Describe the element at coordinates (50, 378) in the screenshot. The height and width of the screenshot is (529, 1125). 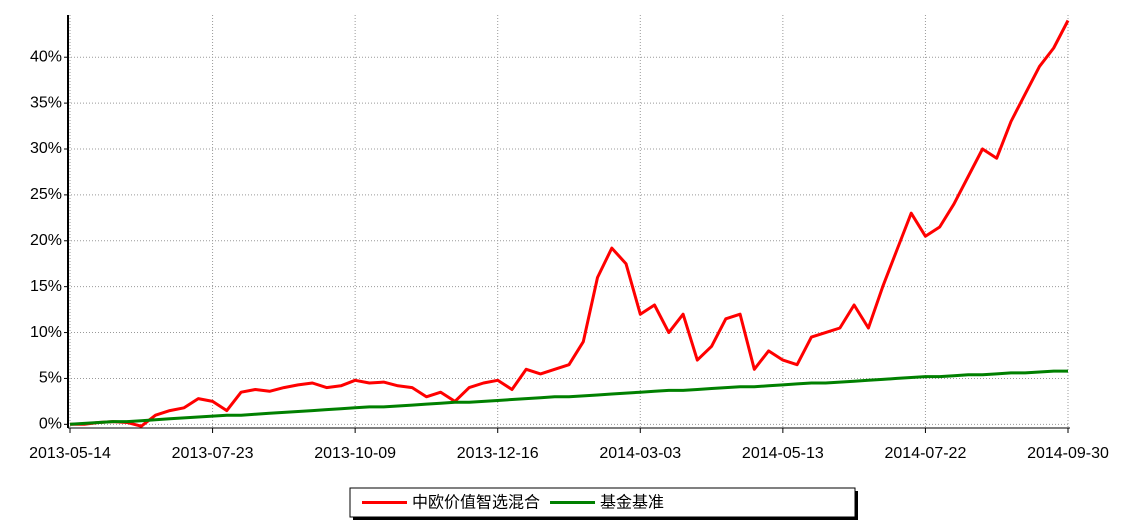
I see `y-tick-label: 5%` at that location.